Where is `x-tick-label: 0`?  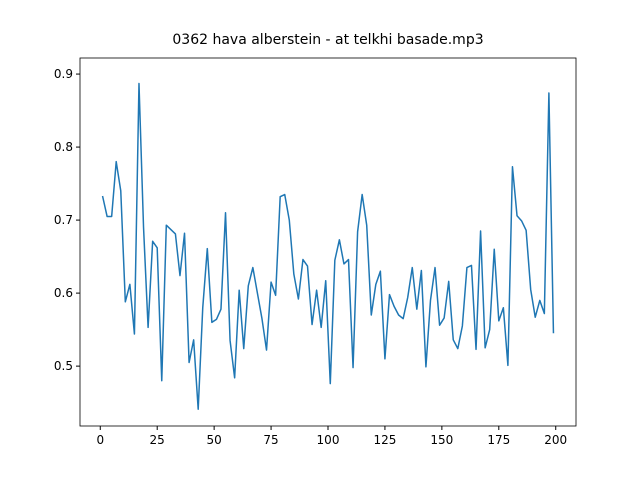
x-tick-label: 0 is located at coordinates (100, 440).